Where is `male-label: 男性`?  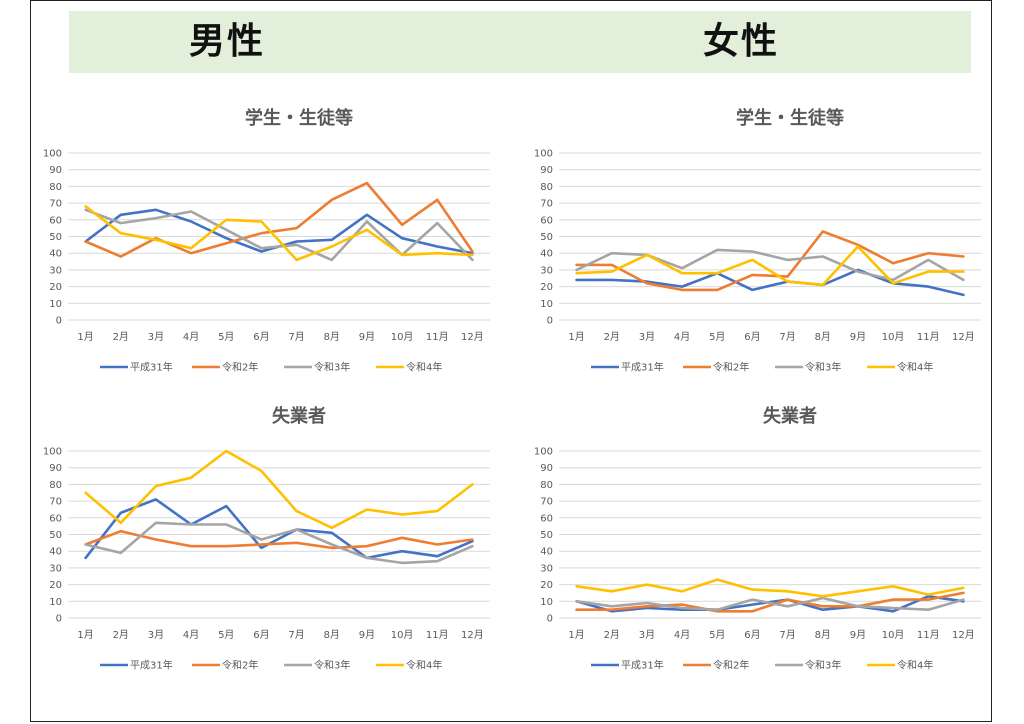
male-label: 男性 is located at coordinates (227, 41).